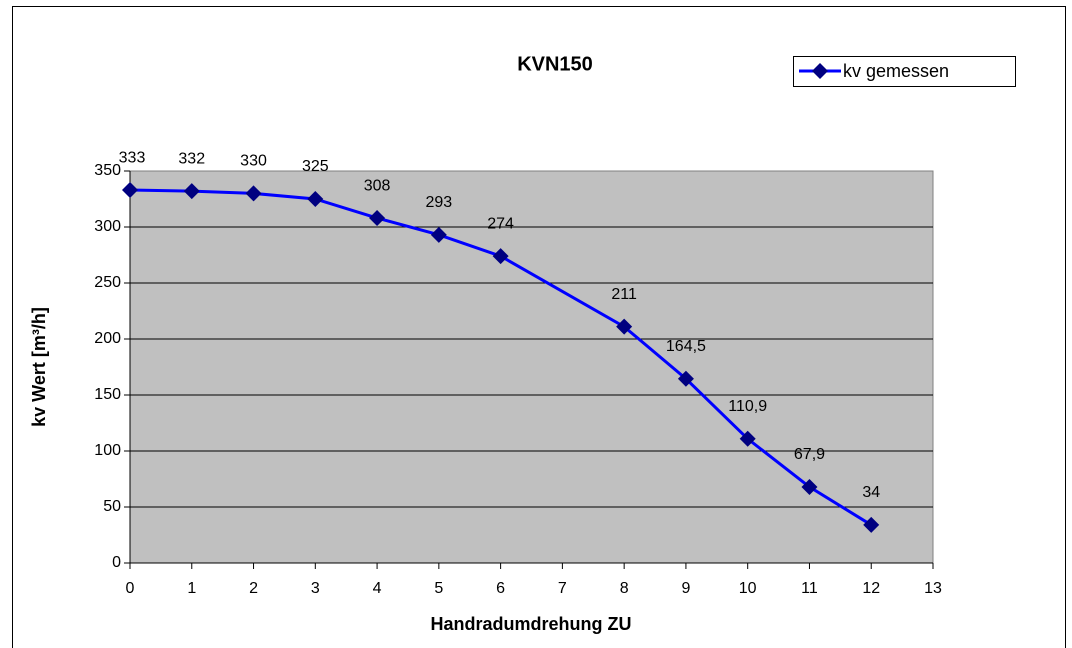  Describe the element at coordinates (896, 71) in the screenshot. I see `legend-label: kv gemessen` at that location.